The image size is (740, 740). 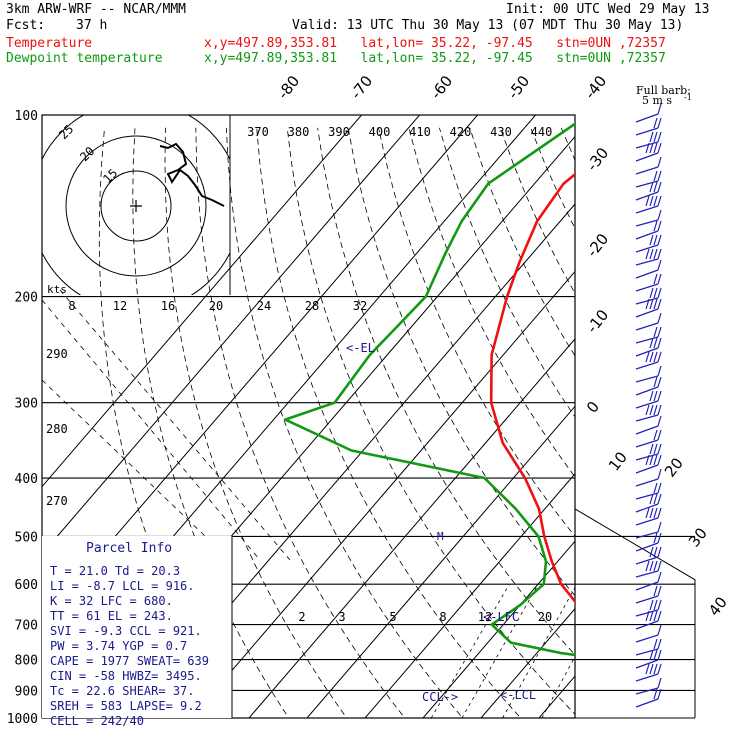 What do you see at coordinates (84, 58) in the screenshot?
I see `dewpoint-legend: Dewpoint temperature` at bounding box center [84, 58].